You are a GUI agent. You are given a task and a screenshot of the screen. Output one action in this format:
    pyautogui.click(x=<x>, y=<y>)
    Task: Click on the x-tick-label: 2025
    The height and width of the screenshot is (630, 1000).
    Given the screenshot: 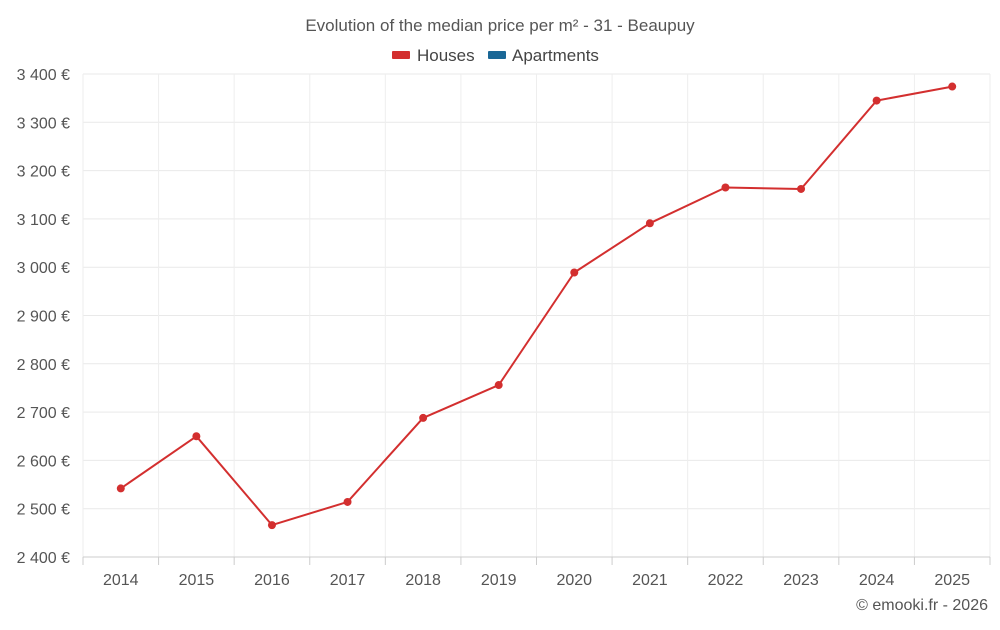 What is the action you would take?
    pyautogui.click(x=952, y=580)
    